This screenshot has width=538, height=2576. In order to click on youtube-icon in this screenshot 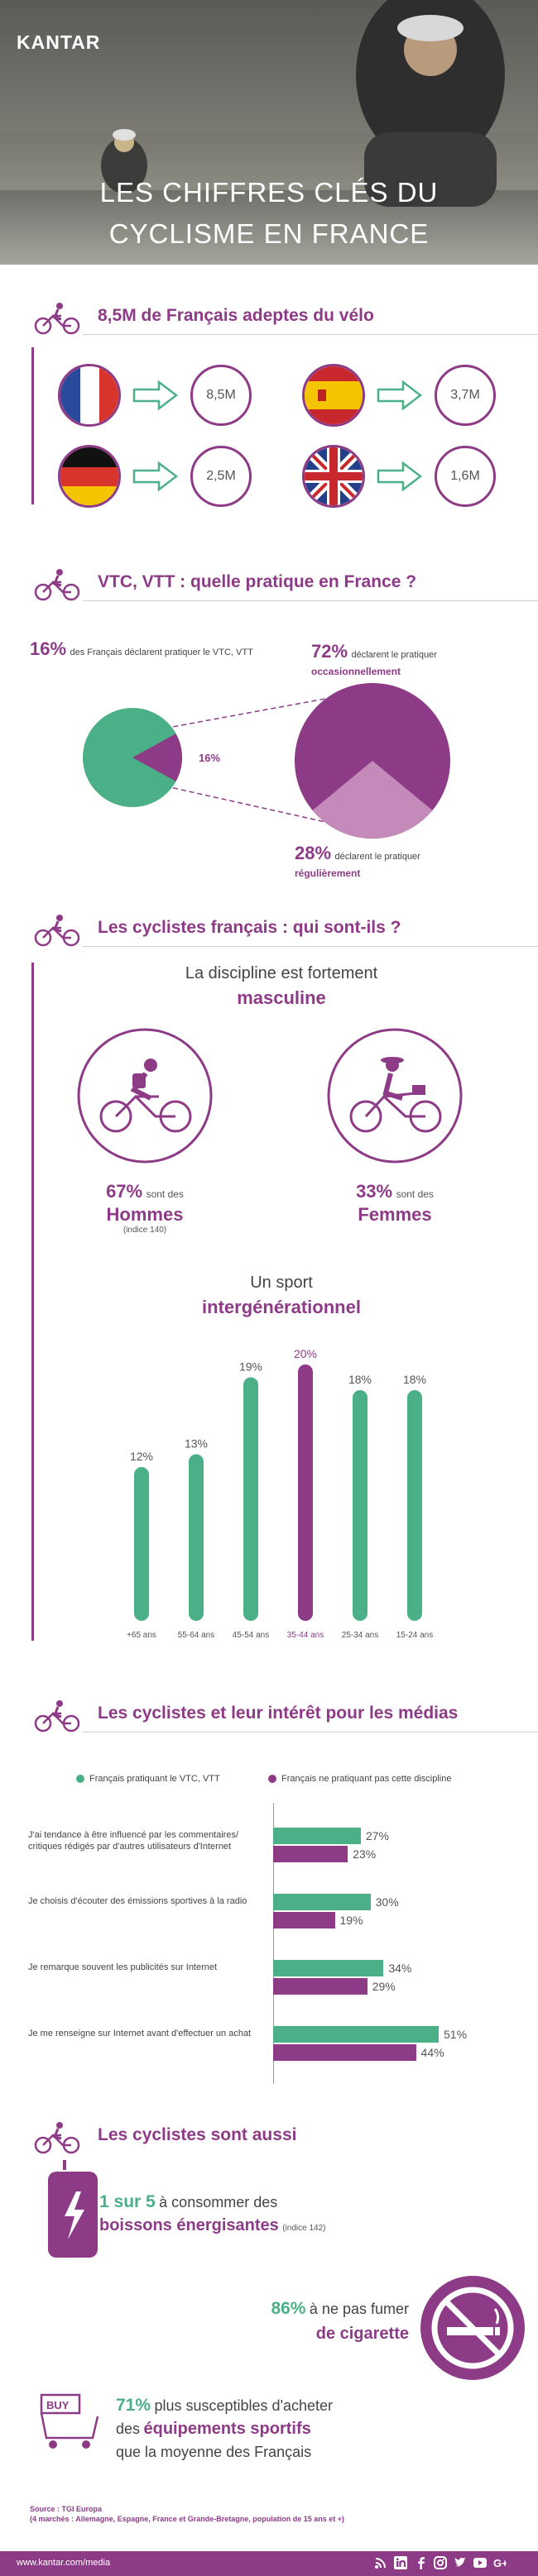, I will do `click(480, 2562)`.